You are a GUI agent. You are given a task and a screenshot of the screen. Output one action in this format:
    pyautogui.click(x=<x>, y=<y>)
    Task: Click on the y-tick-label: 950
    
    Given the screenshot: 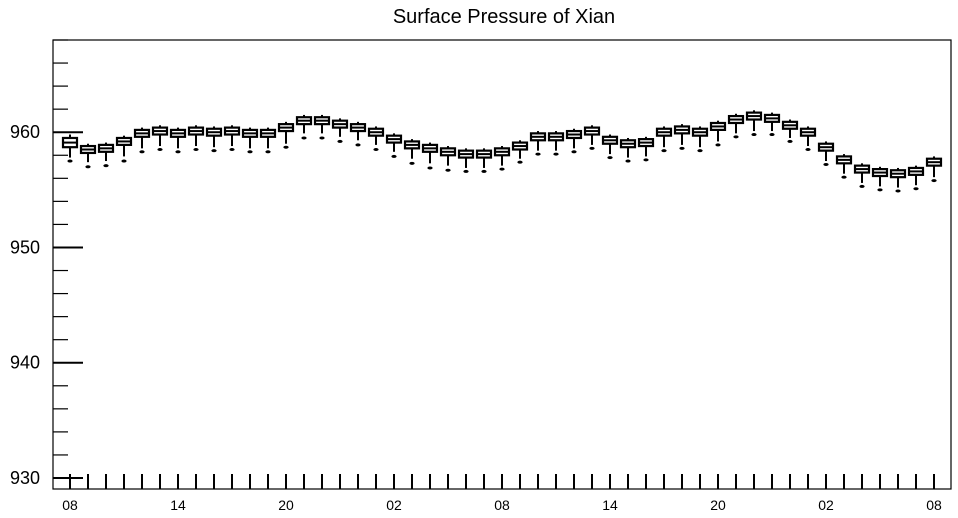 What is the action you would take?
    pyautogui.click(x=25, y=247)
    